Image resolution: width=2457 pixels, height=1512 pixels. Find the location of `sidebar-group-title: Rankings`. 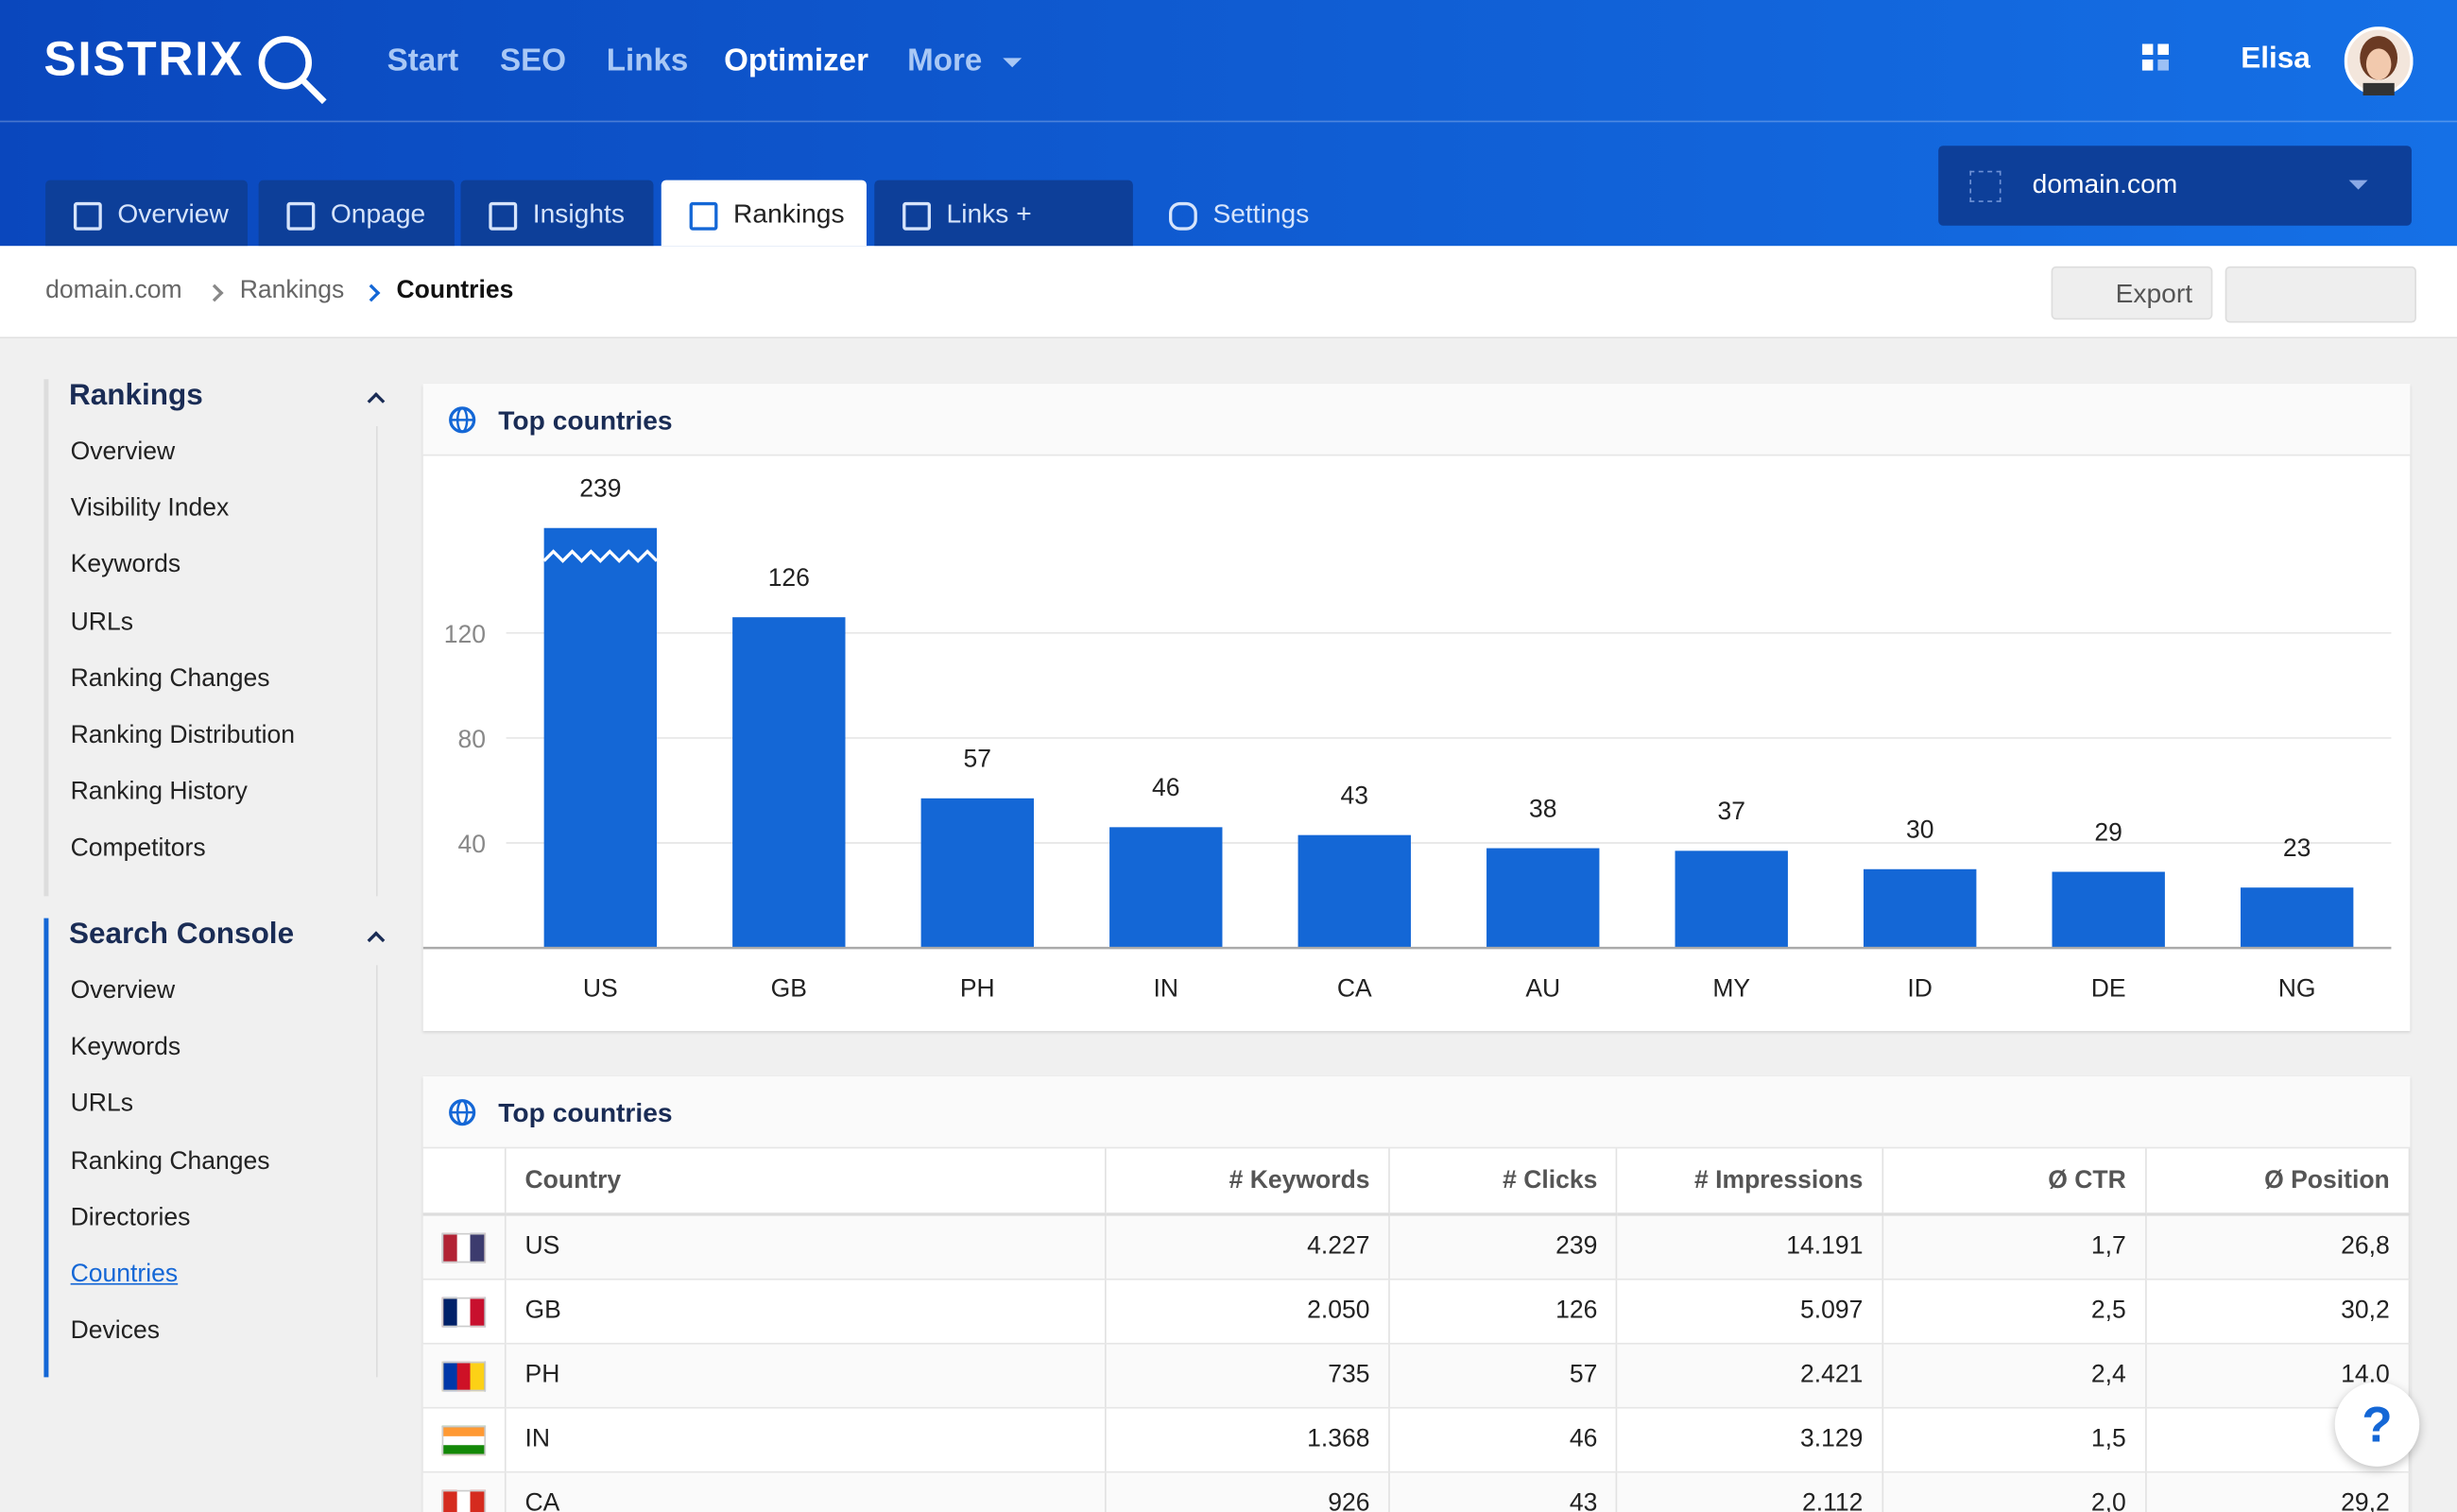

sidebar-group-title: Rankings is located at coordinates (135, 396).